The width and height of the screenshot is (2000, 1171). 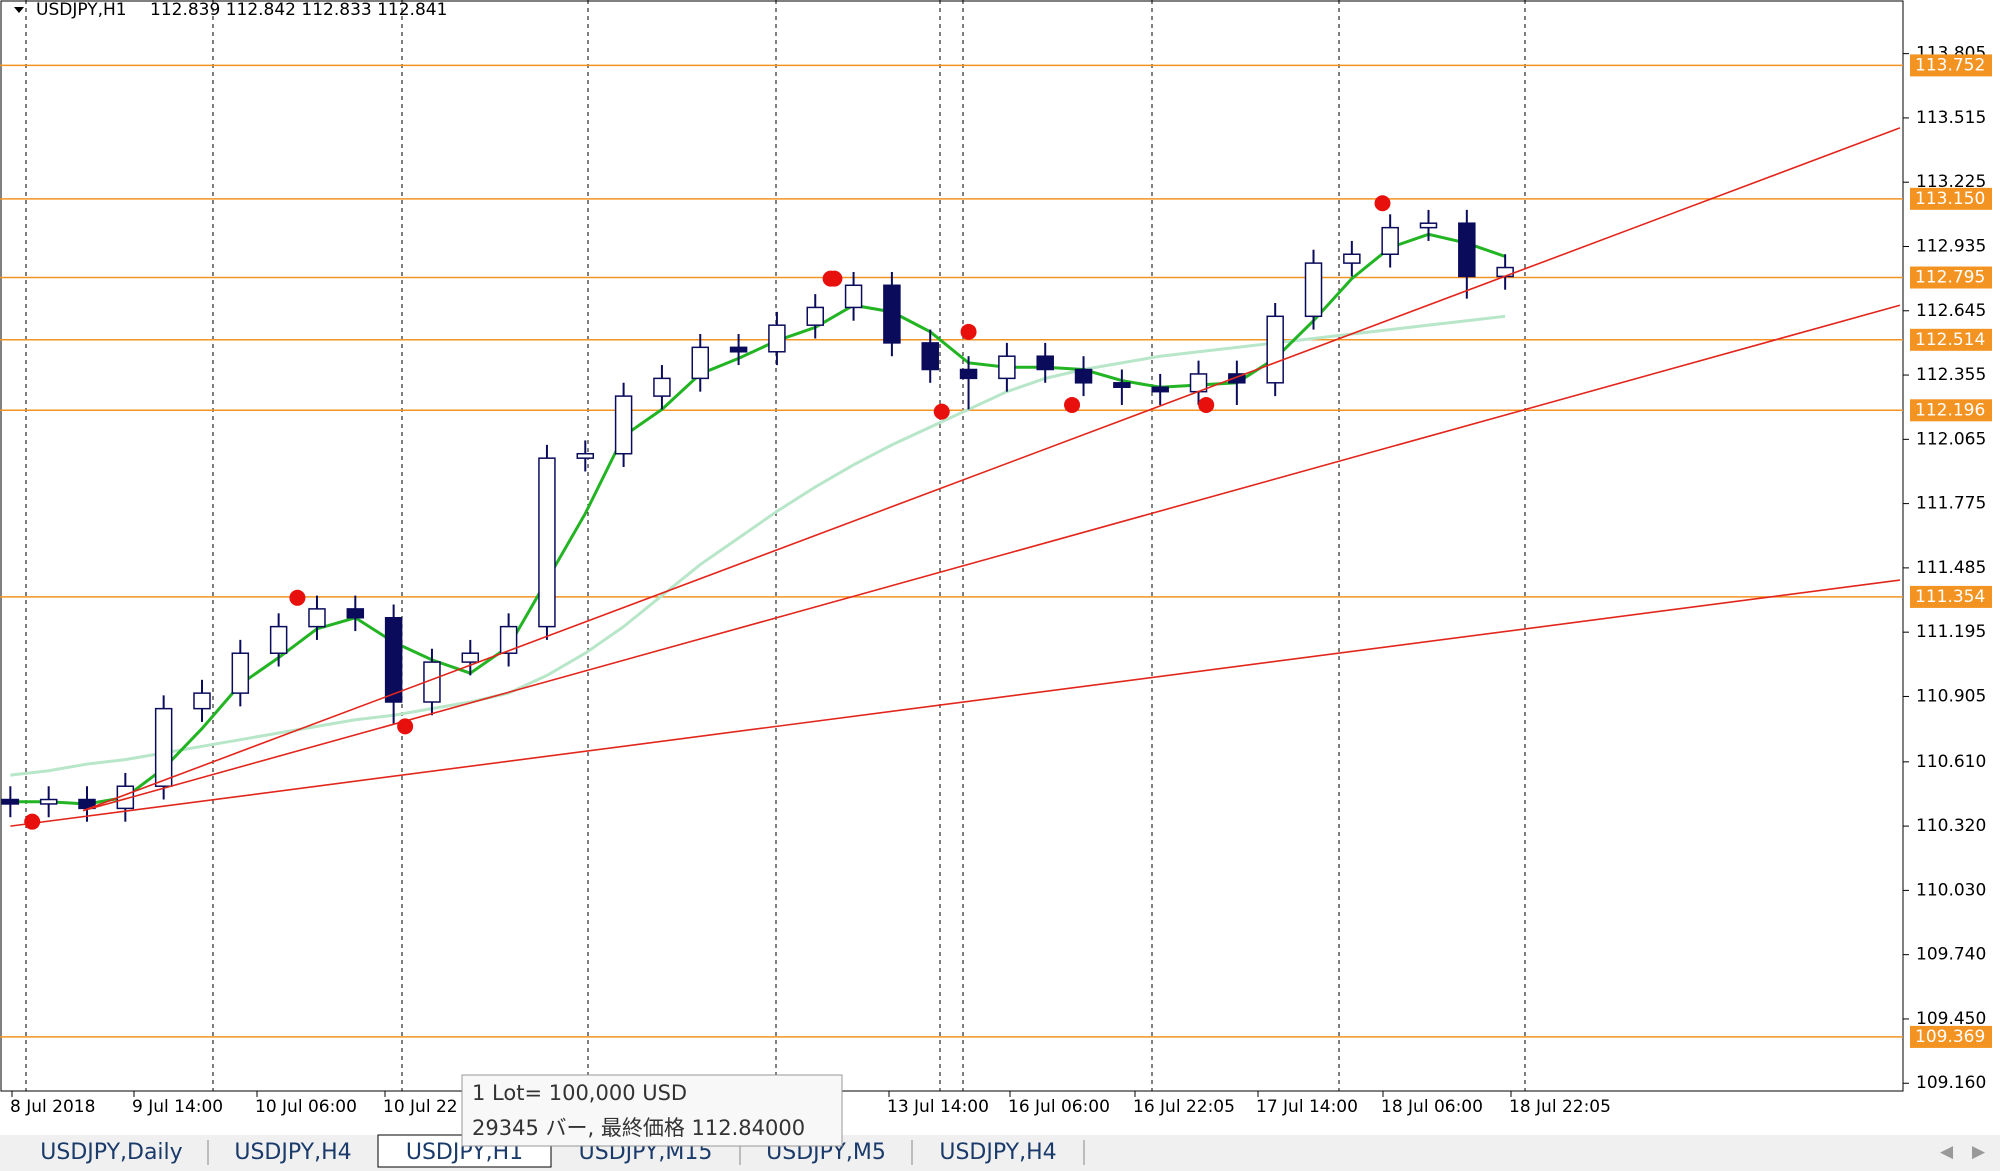 What do you see at coordinates (1560, 1107) in the screenshot?
I see `x-tick-label: 18 Jul 22:05` at bounding box center [1560, 1107].